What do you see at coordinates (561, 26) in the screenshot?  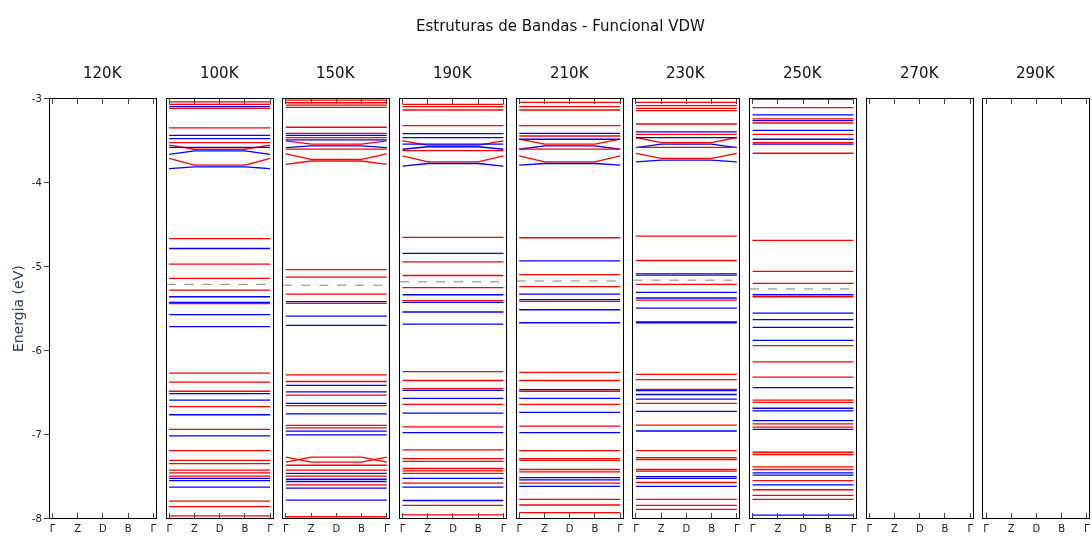 I see `text: Estruturas de Bandas - Funcional VDW` at bounding box center [561, 26].